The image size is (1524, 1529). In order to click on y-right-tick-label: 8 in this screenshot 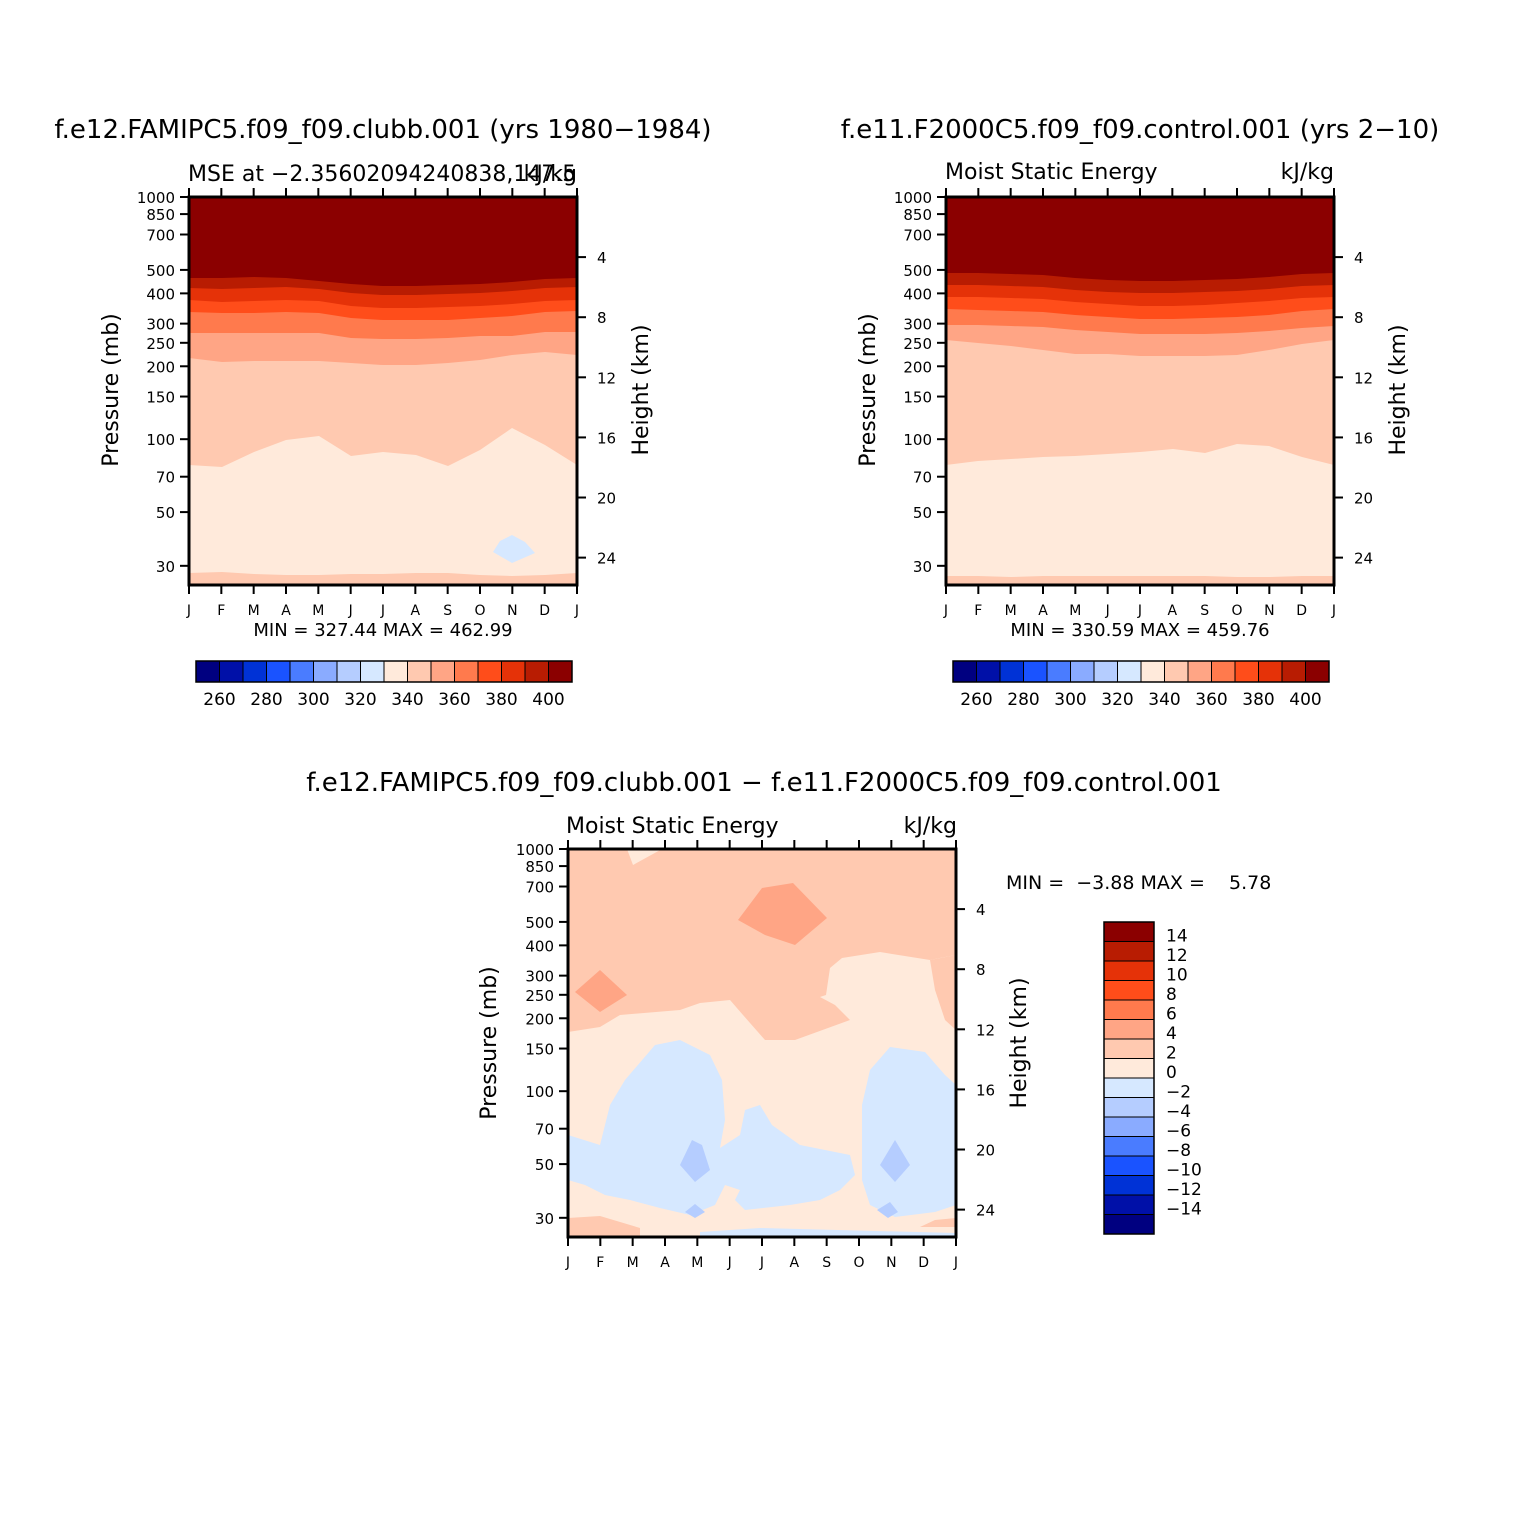, I will do `click(1359, 318)`.